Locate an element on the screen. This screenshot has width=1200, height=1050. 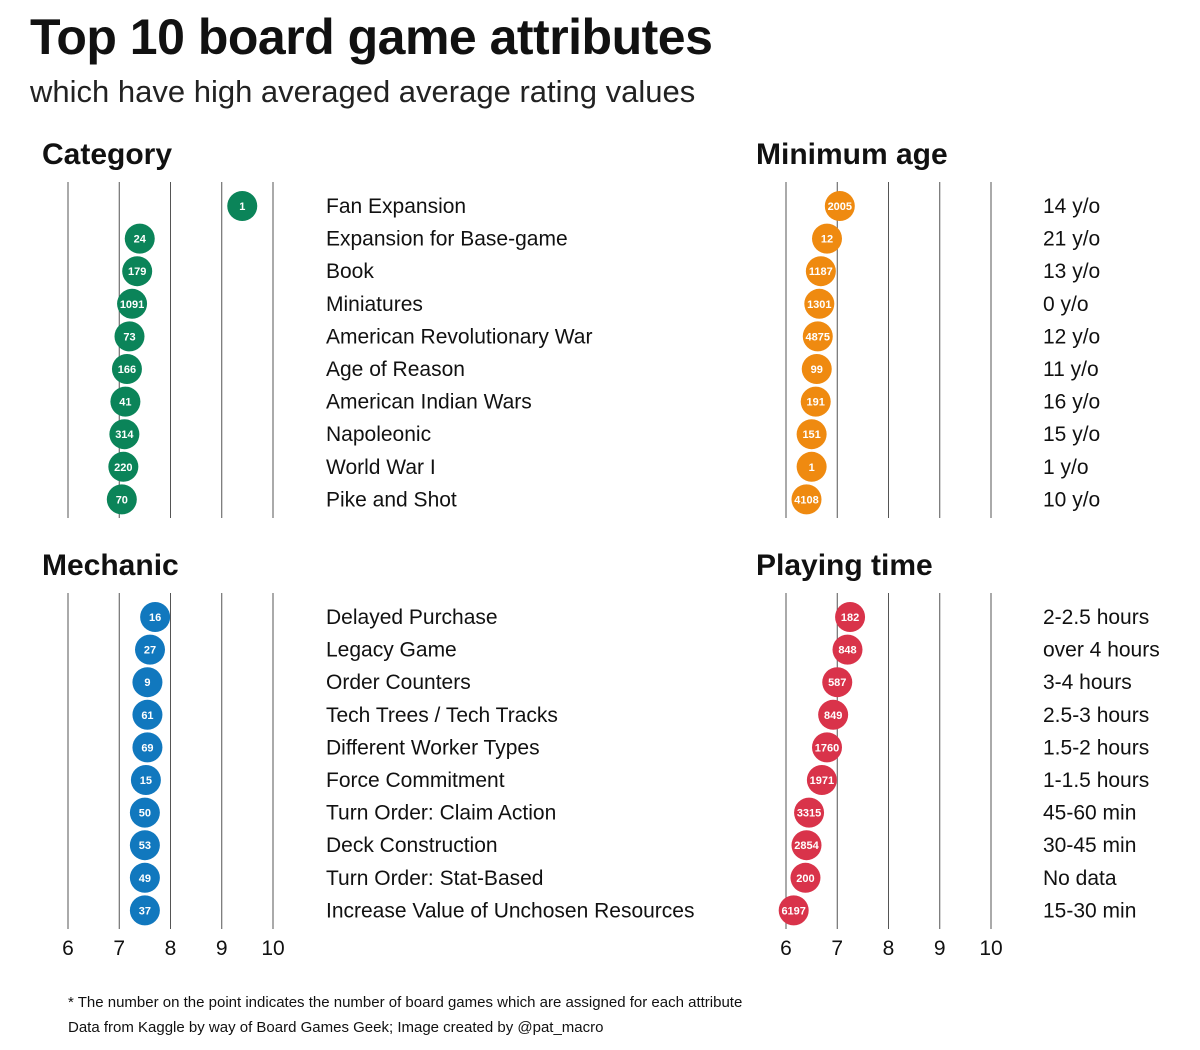
row-label: No data is located at coordinates (1080, 878).